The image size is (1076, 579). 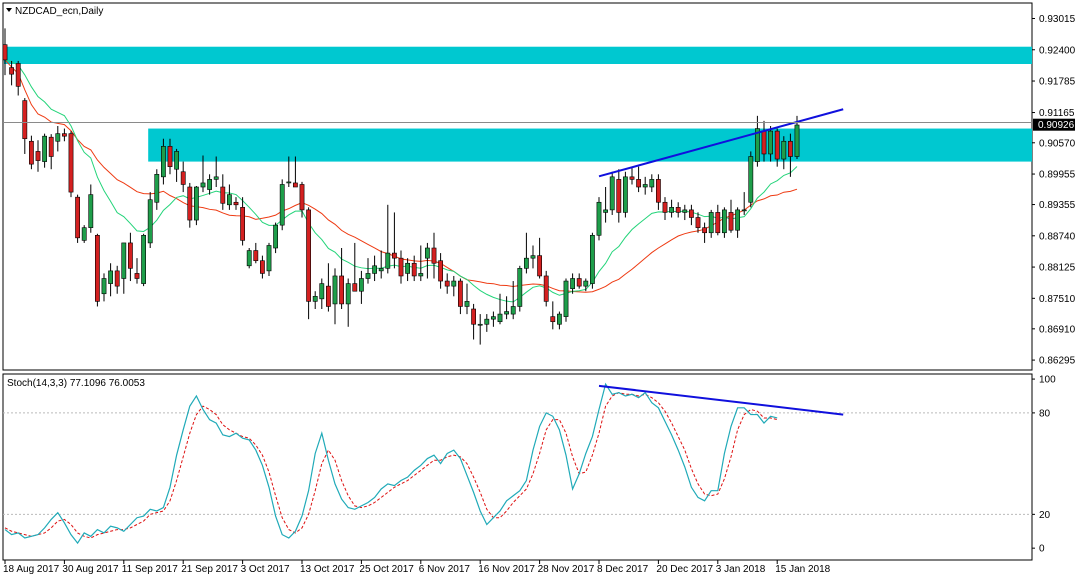 I want to click on time-tick-label: 13 Oct 2017, so click(x=327, y=569).